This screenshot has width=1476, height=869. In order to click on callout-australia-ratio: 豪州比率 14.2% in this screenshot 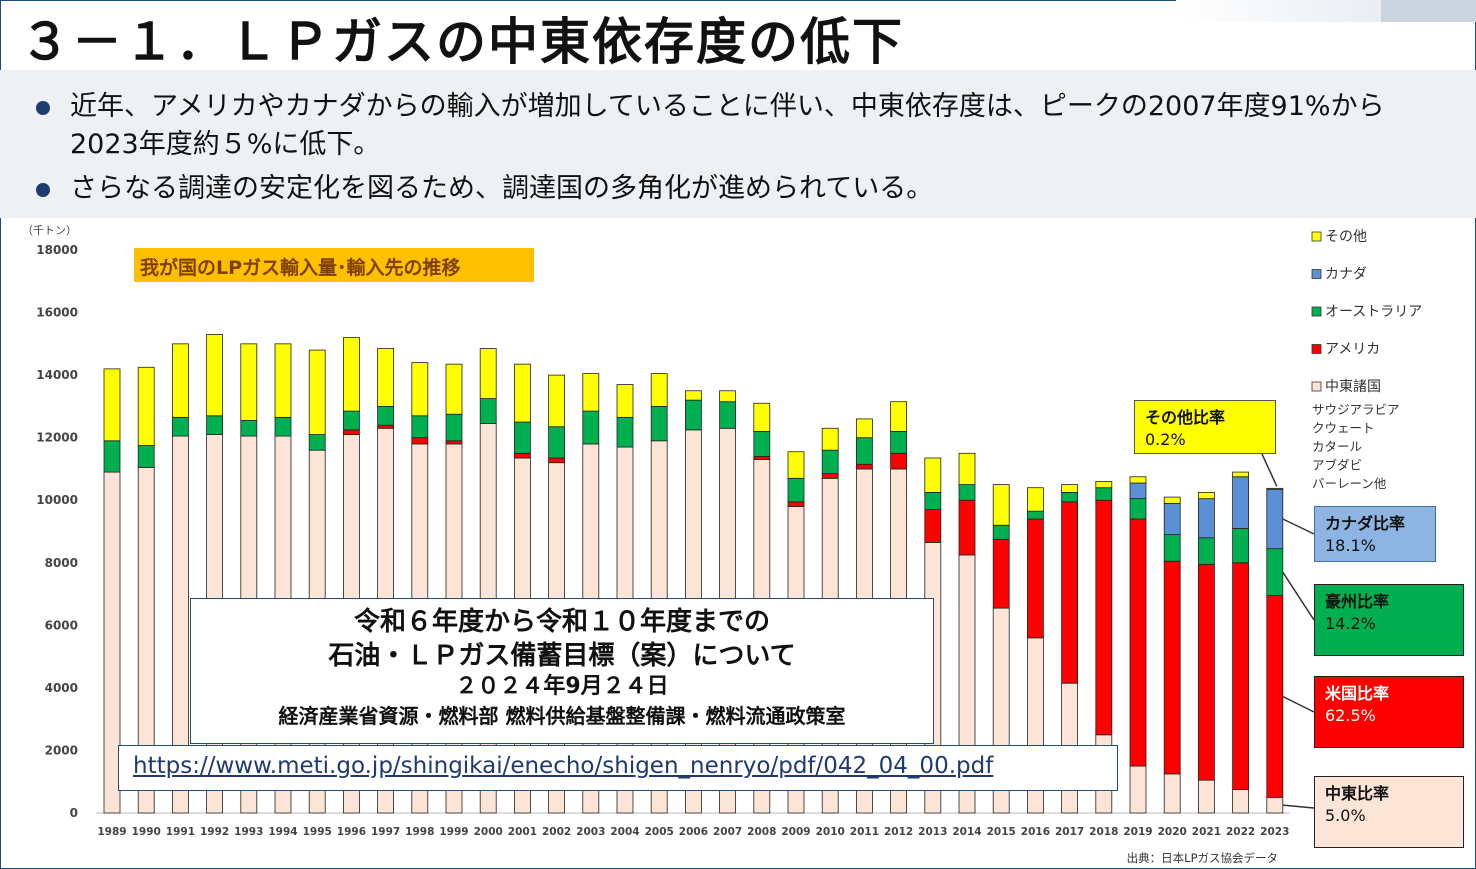, I will do `click(1389, 620)`.